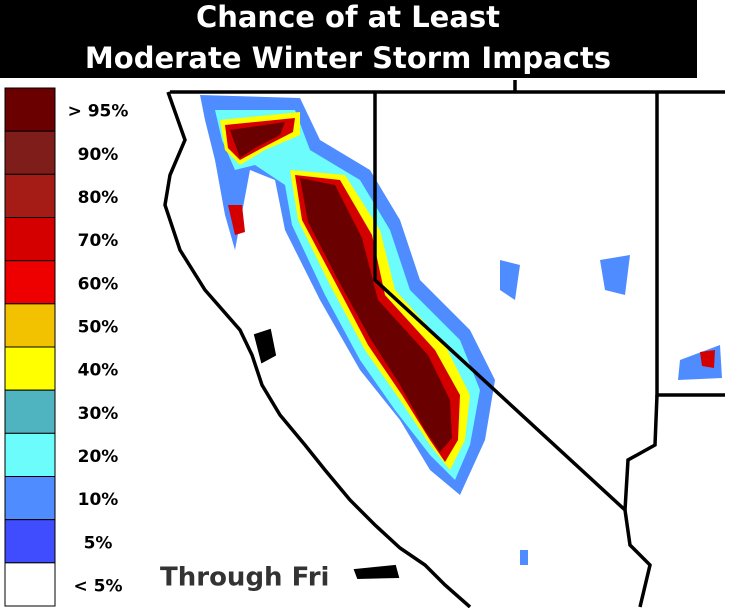 The image size is (729, 608). I want to click on legend-label: 40%, so click(98, 371).